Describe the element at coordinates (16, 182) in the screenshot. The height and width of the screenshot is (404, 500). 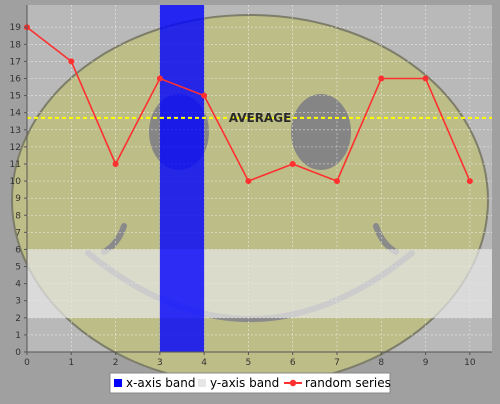
I see `y-tick-label: 10` at that location.